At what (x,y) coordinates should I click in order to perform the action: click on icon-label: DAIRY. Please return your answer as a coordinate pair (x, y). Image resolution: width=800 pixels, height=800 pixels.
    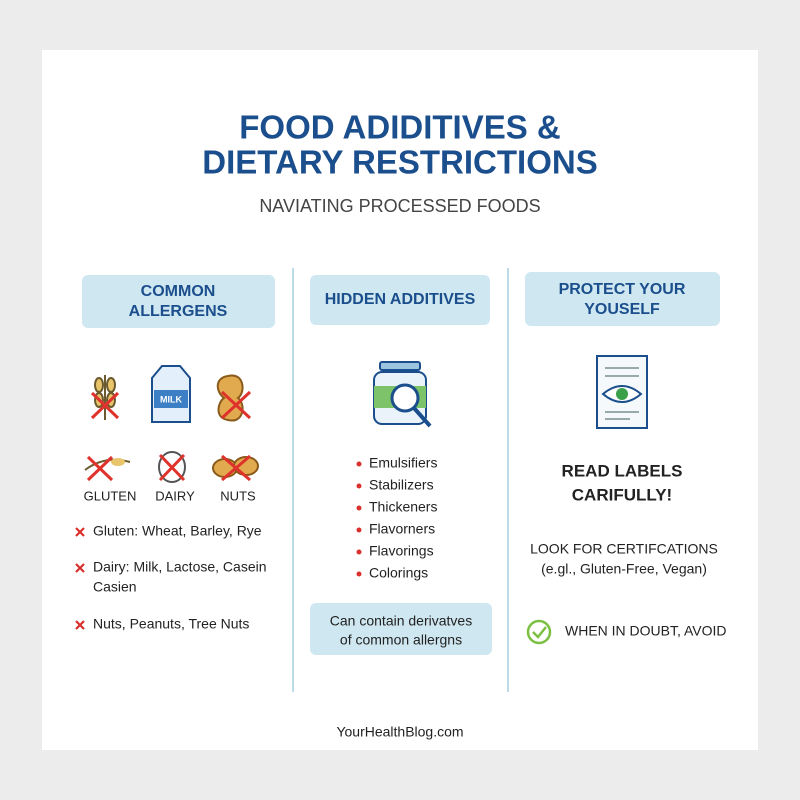
    Looking at the image, I should click on (175, 495).